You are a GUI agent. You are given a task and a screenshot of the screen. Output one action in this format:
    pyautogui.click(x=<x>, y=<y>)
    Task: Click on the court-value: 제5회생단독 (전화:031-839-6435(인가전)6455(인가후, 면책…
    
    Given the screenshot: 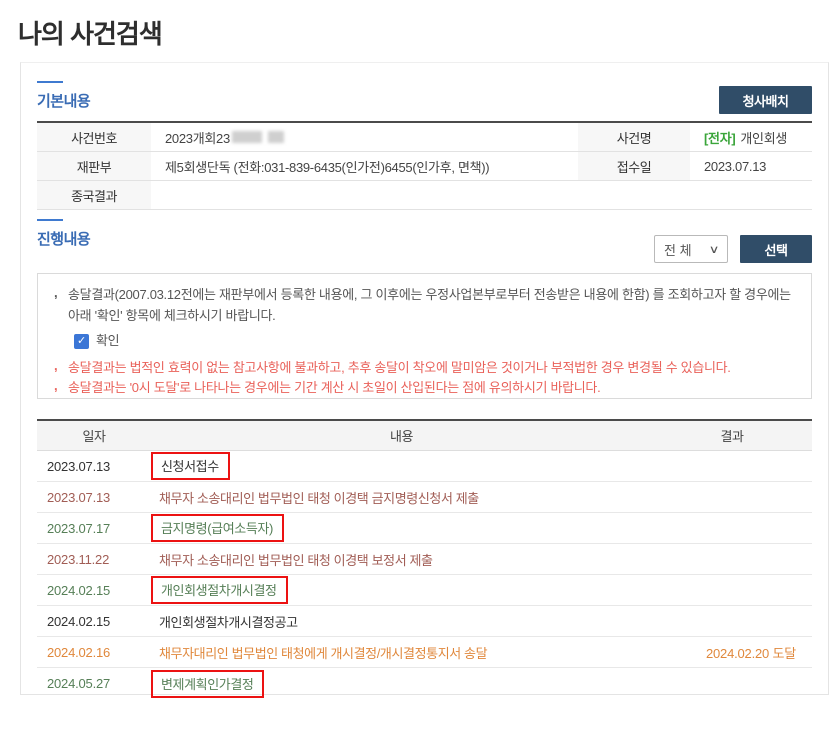 What is the action you would take?
    pyautogui.click(x=327, y=167)
    